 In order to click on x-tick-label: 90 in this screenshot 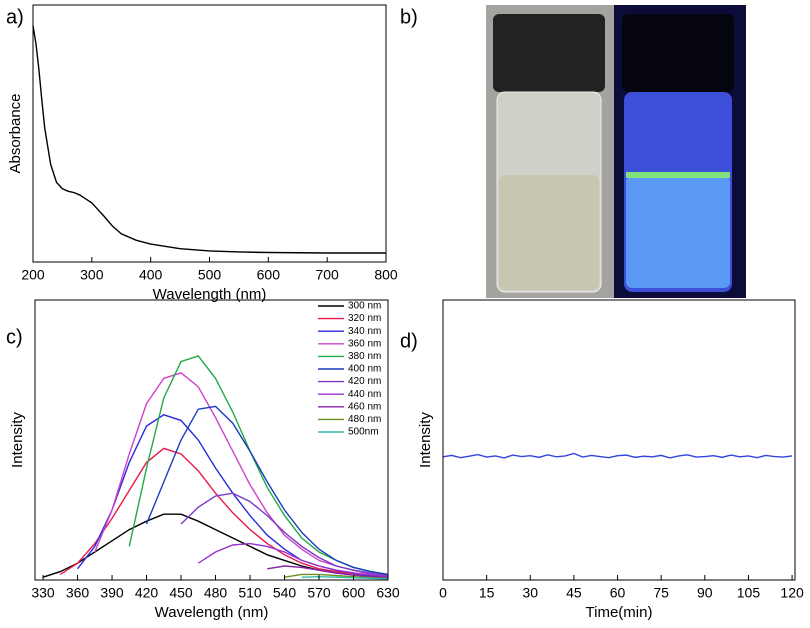, I will do `click(705, 593)`.